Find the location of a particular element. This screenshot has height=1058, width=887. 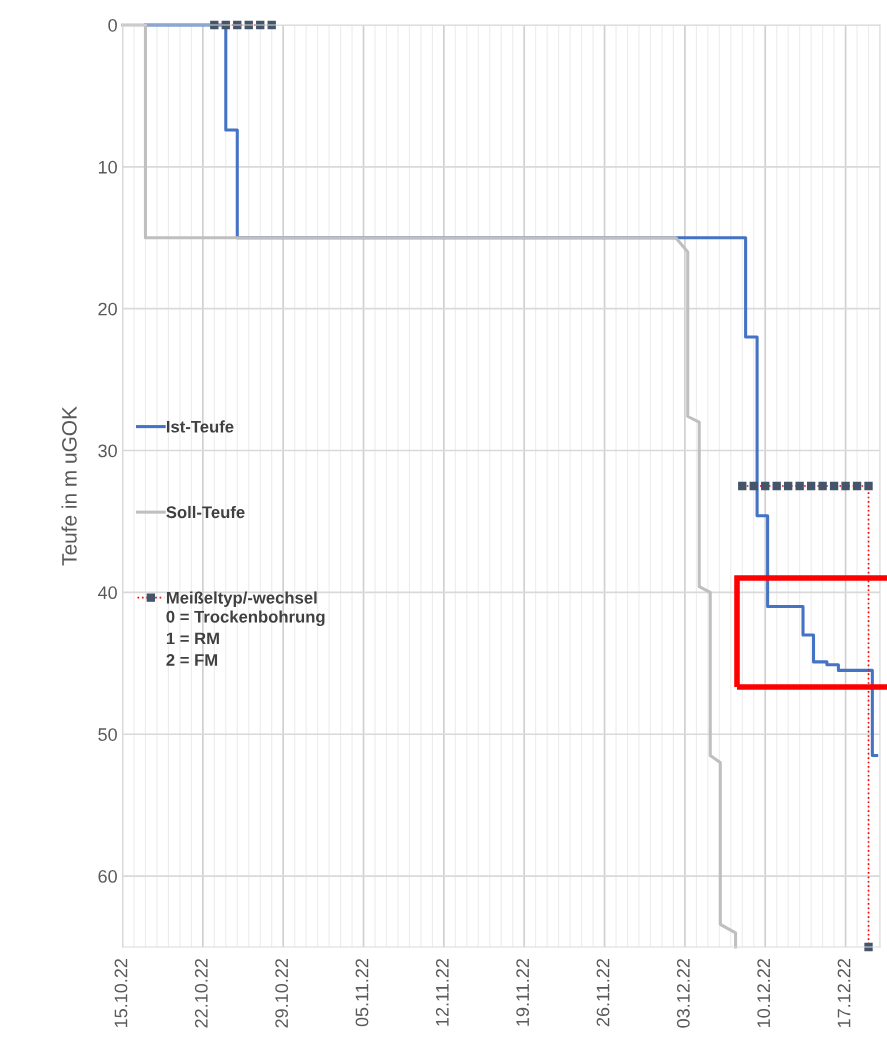

y-tick-label: 60 is located at coordinates (107, 876).